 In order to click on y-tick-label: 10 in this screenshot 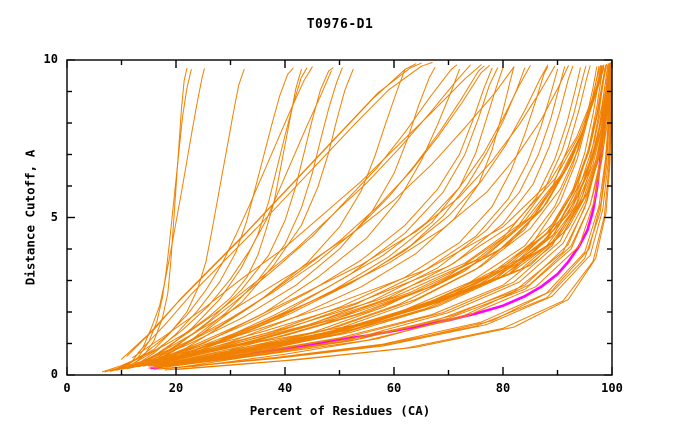, I will do `click(50, 59)`.